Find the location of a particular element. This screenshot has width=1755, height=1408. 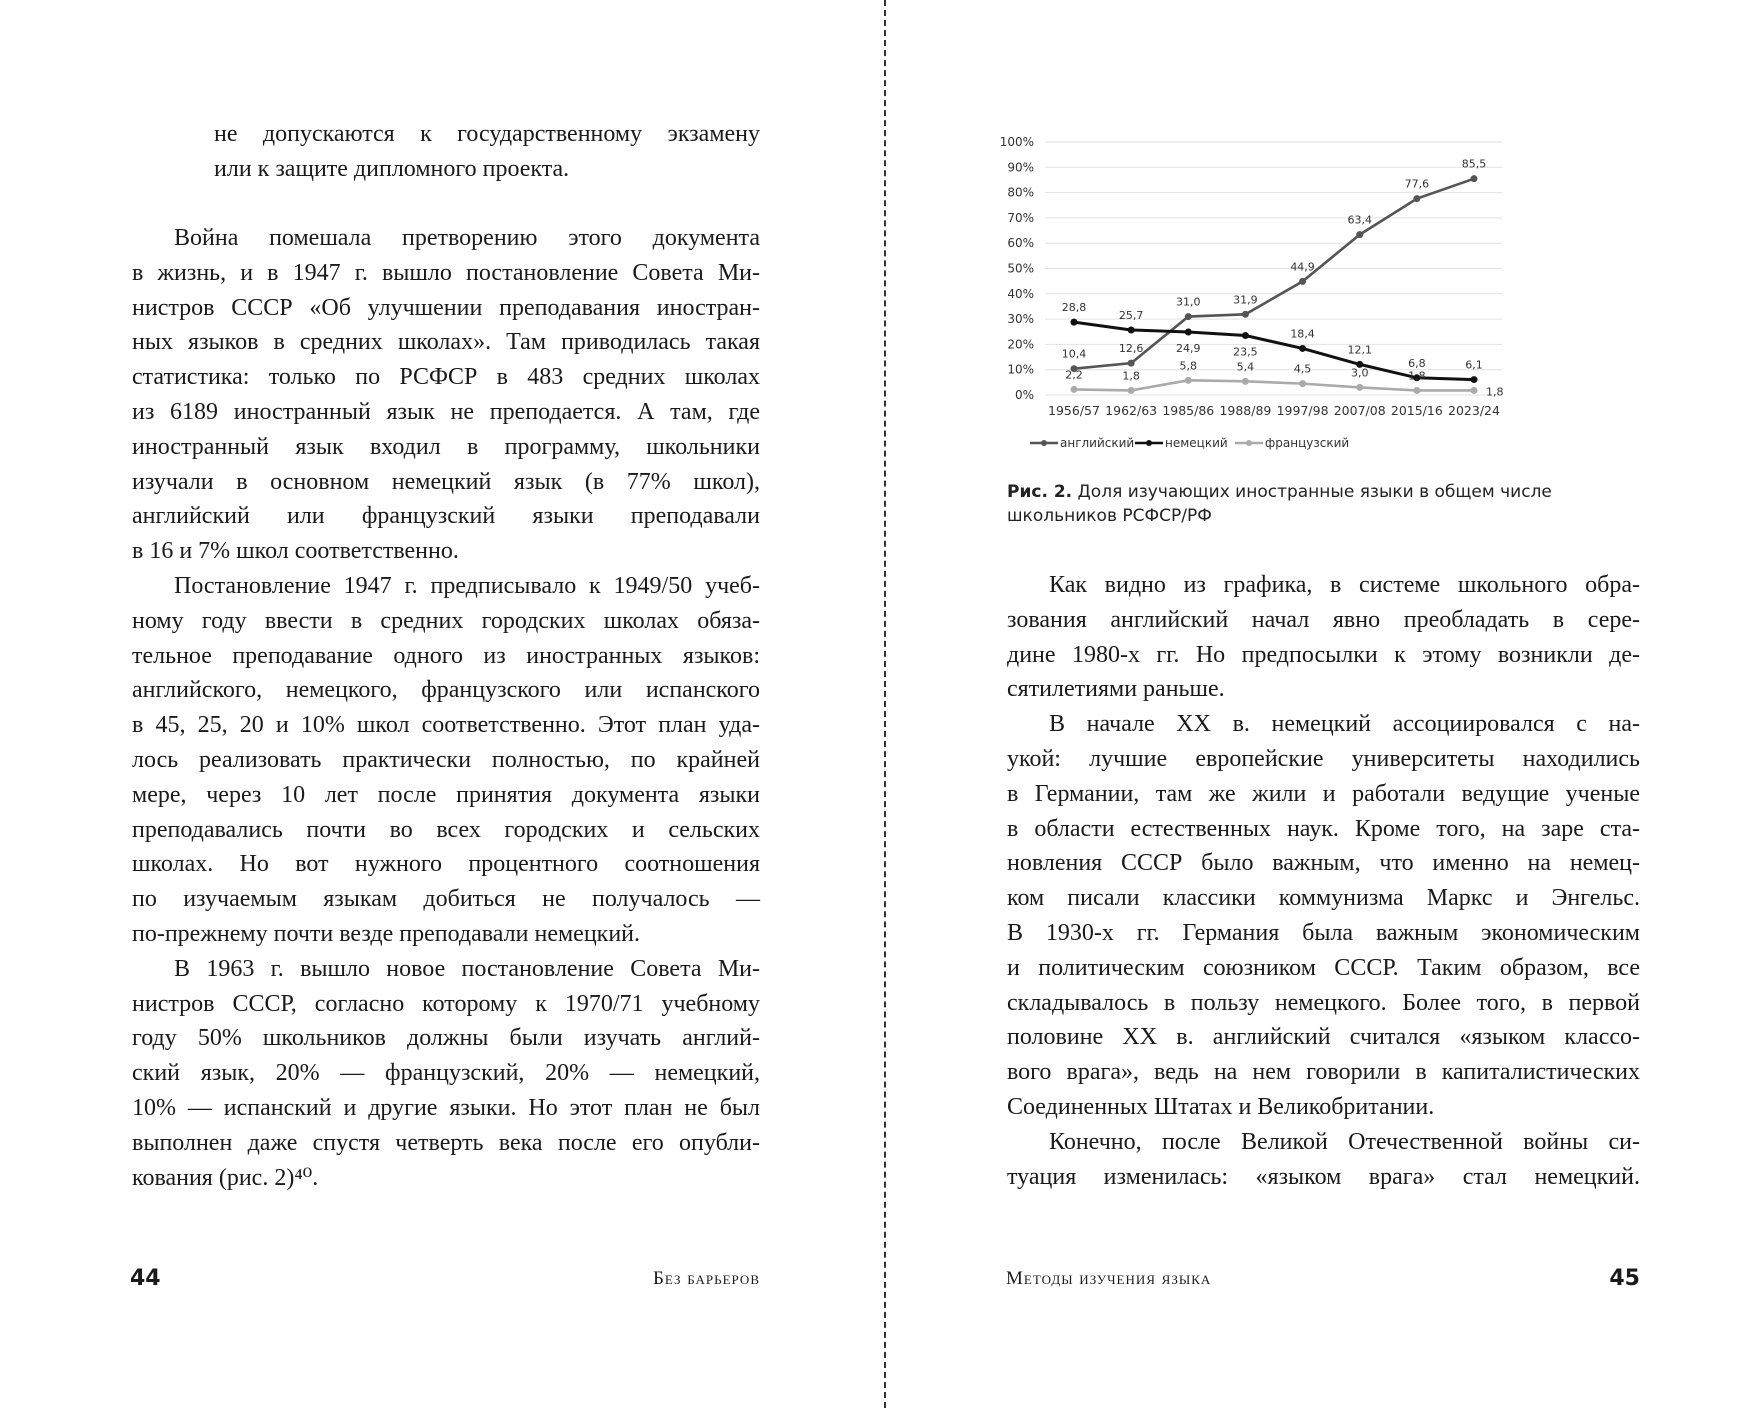

data-label: 12,6 is located at coordinates (1131, 348).